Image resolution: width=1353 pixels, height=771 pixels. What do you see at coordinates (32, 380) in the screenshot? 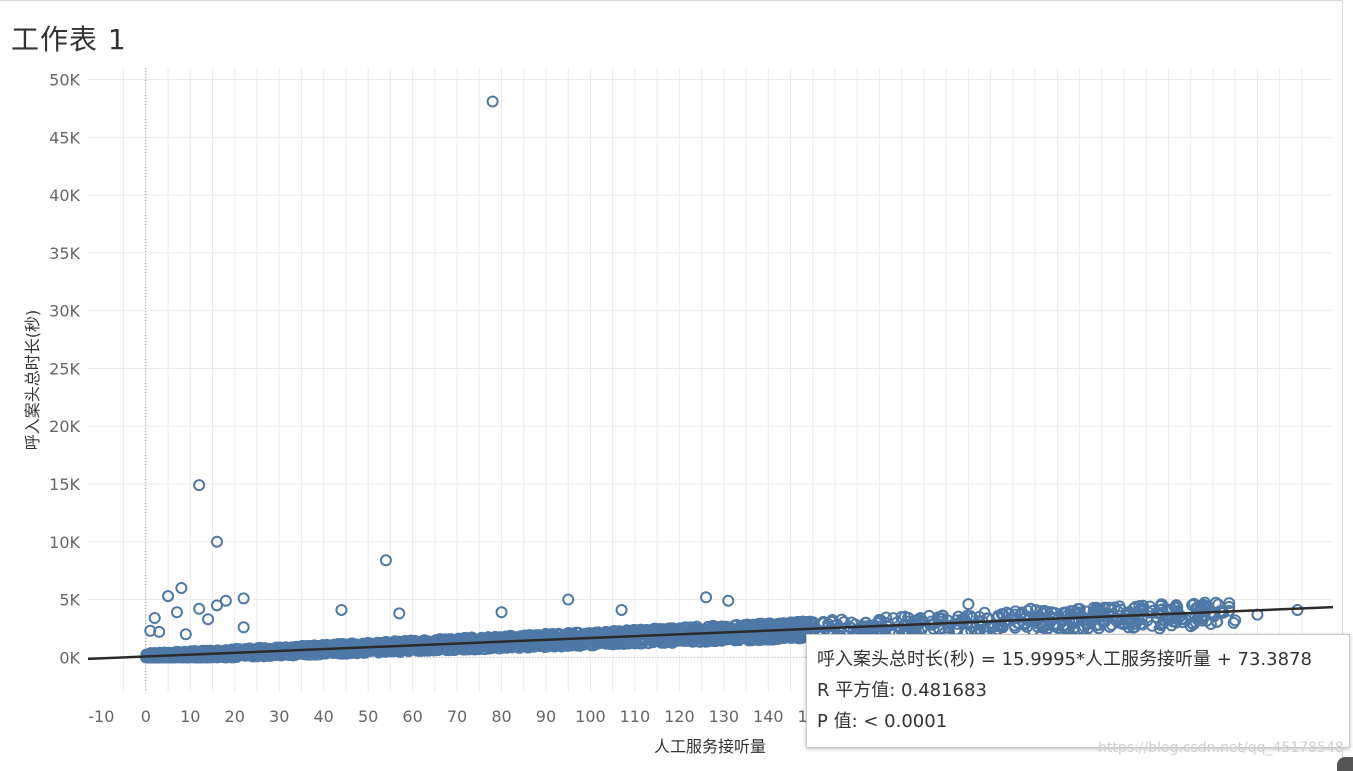
I see `y-axis-title: 呼入案头总时长(秒)` at bounding box center [32, 380].